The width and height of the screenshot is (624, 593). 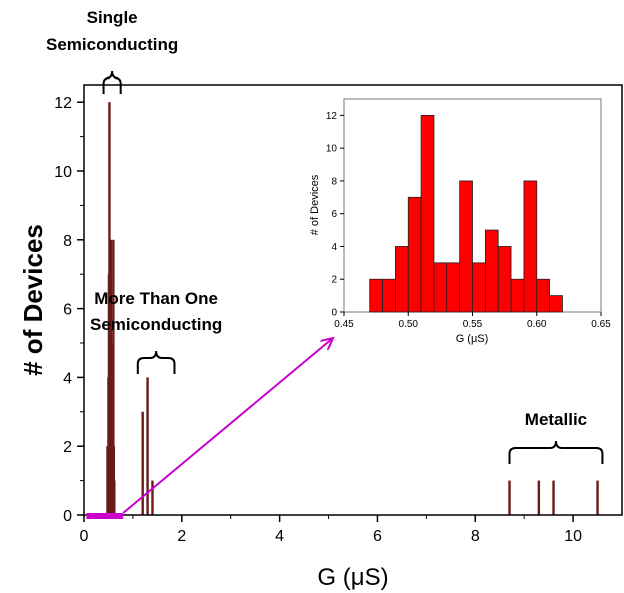 I want to click on inset-bars, so click(x=466, y=213).